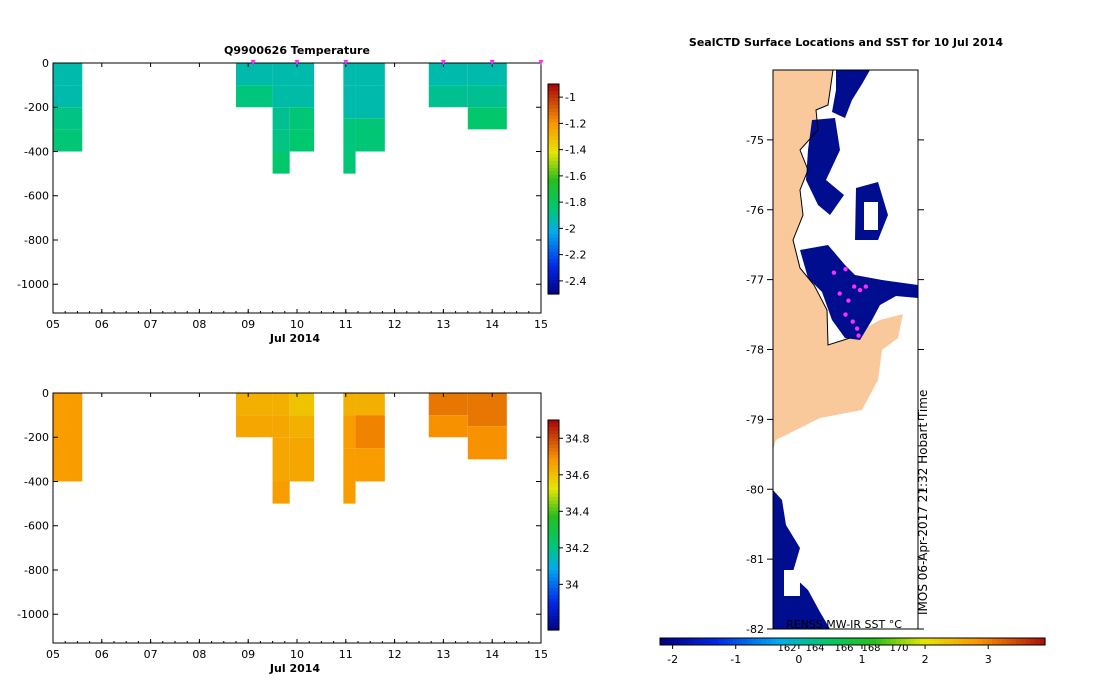 Image resolution: width=1099 pixels, height=700 pixels. What do you see at coordinates (36, 570) in the screenshot?
I see `salinity-ytick-label-4: -800` at bounding box center [36, 570].